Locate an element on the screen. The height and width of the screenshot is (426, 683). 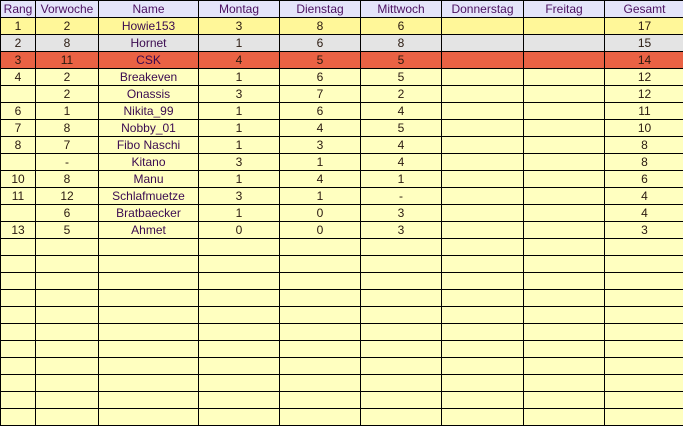
cell-rang: 8 is located at coordinates (18, 145).